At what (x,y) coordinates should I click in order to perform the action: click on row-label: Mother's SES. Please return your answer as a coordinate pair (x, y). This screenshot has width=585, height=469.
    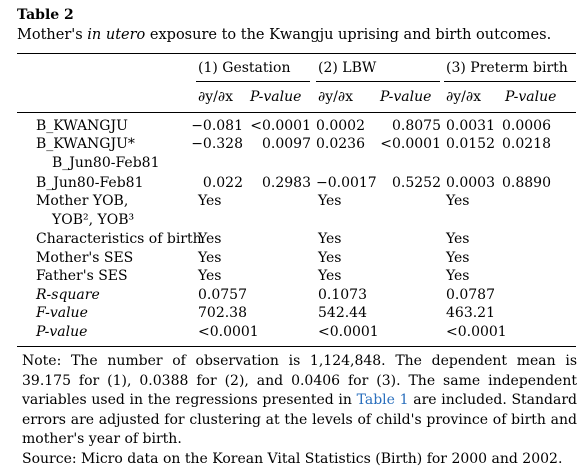
    Looking at the image, I should click on (85, 258).